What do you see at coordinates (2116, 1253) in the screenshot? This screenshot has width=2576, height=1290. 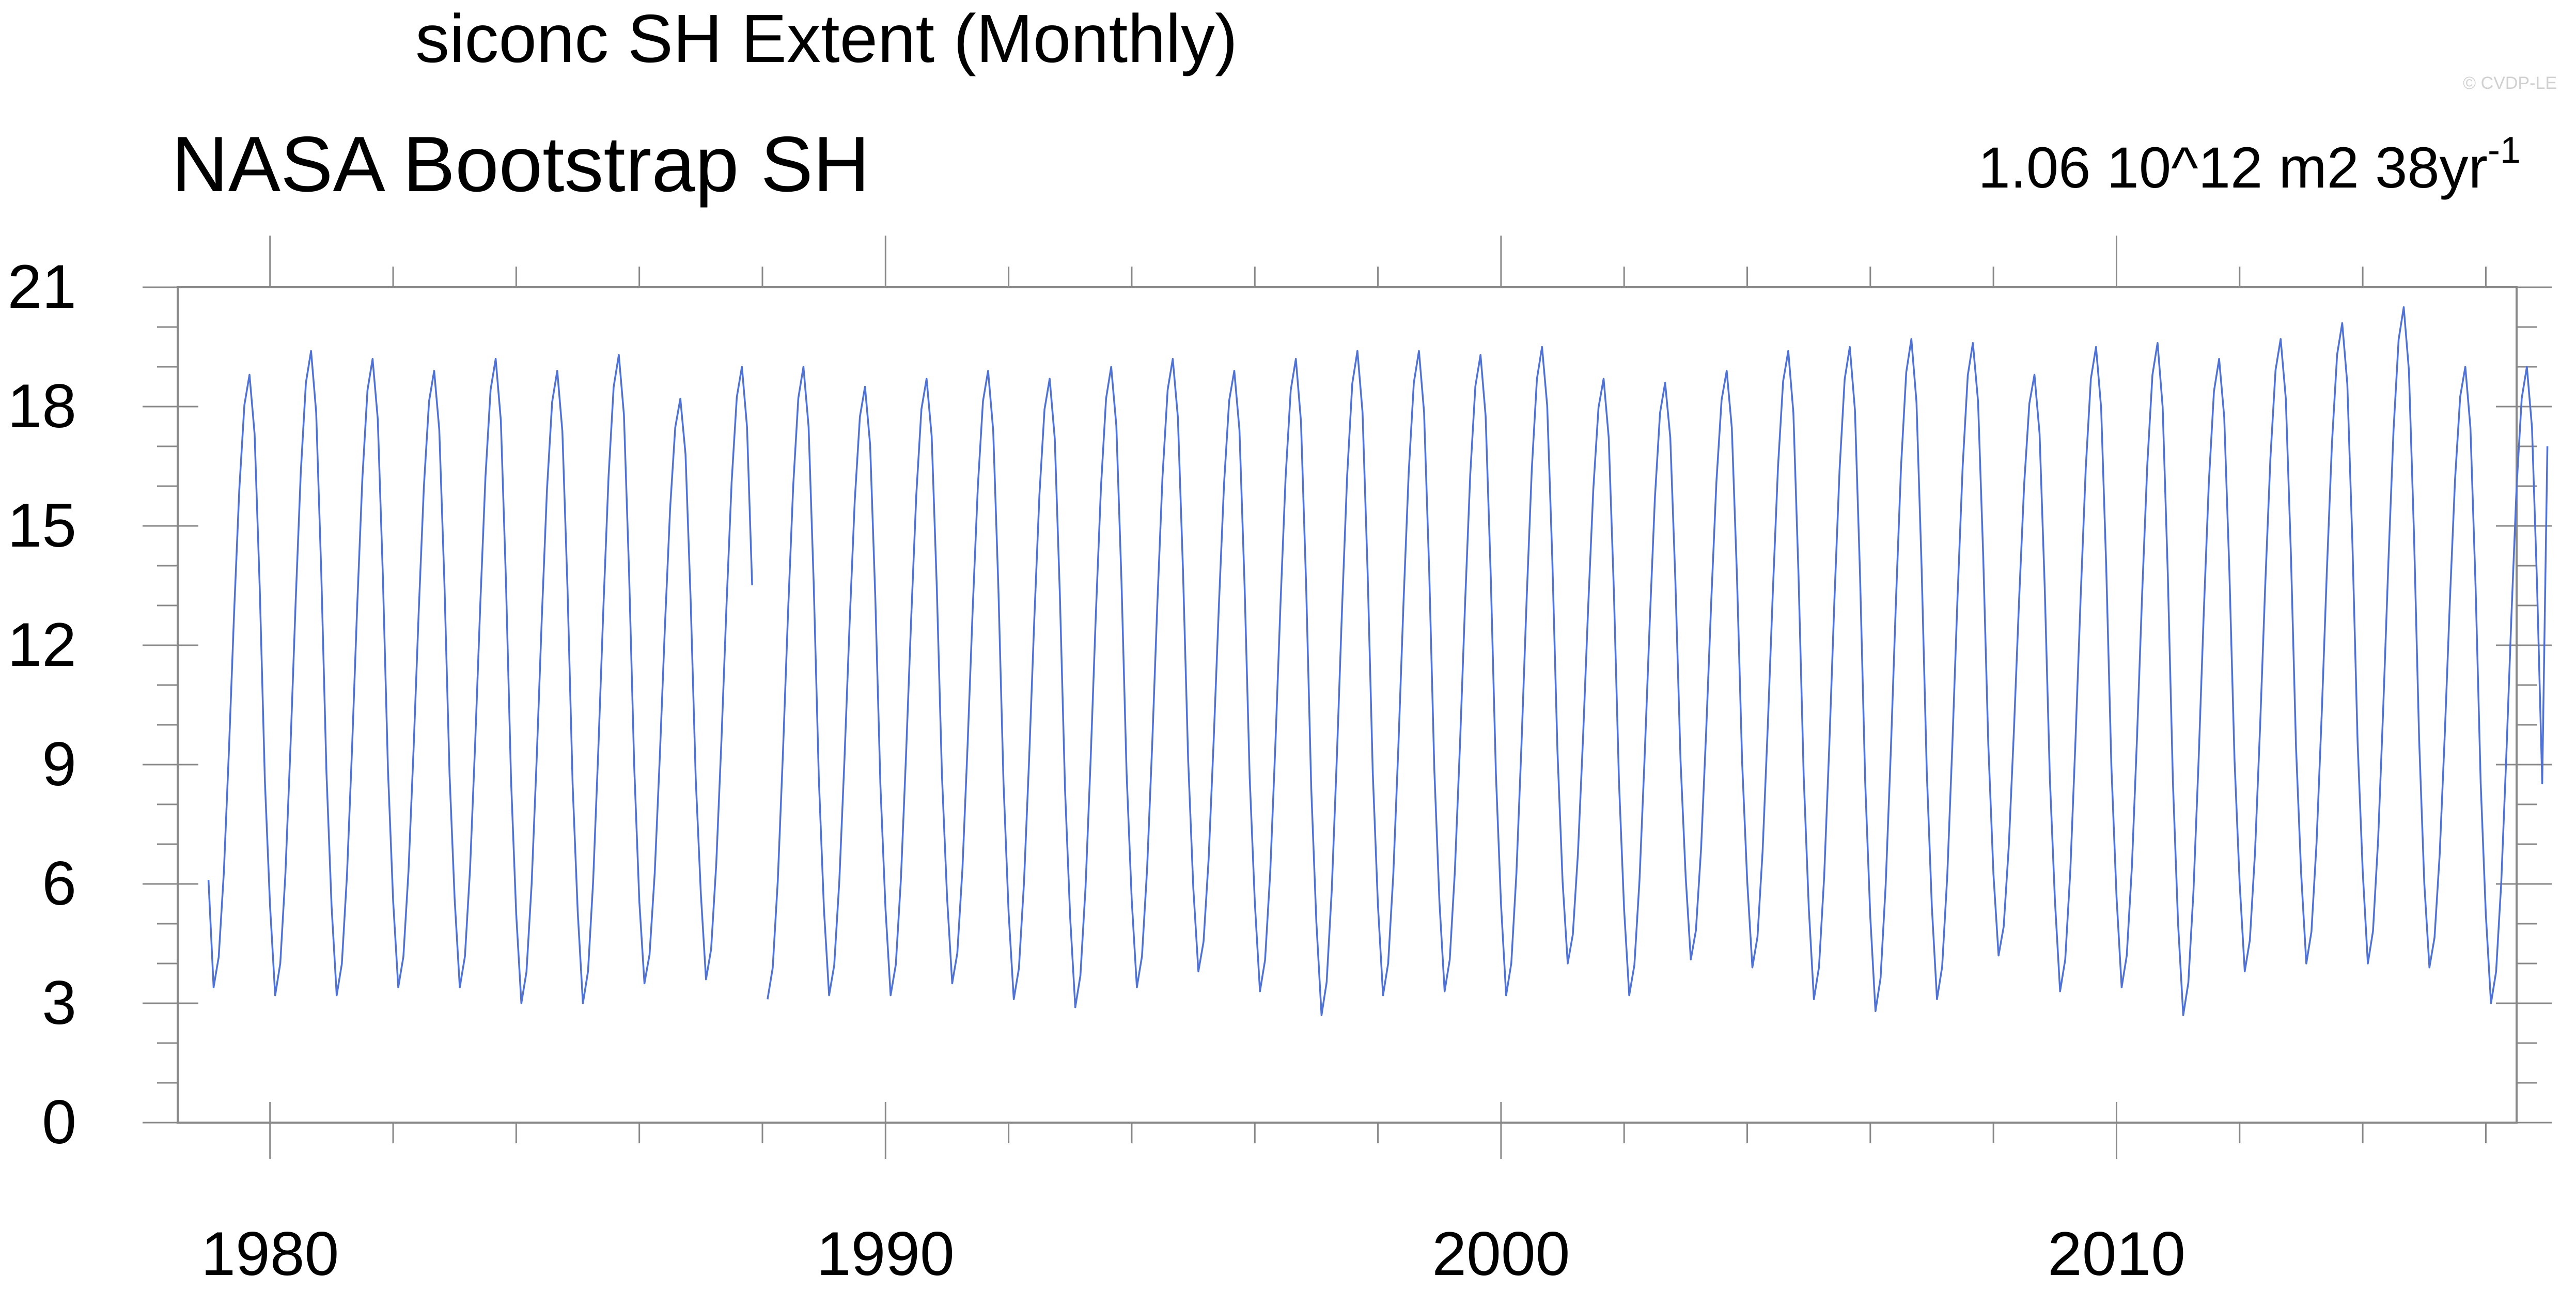 I see `x-tick-label: 2010` at bounding box center [2116, 1253].